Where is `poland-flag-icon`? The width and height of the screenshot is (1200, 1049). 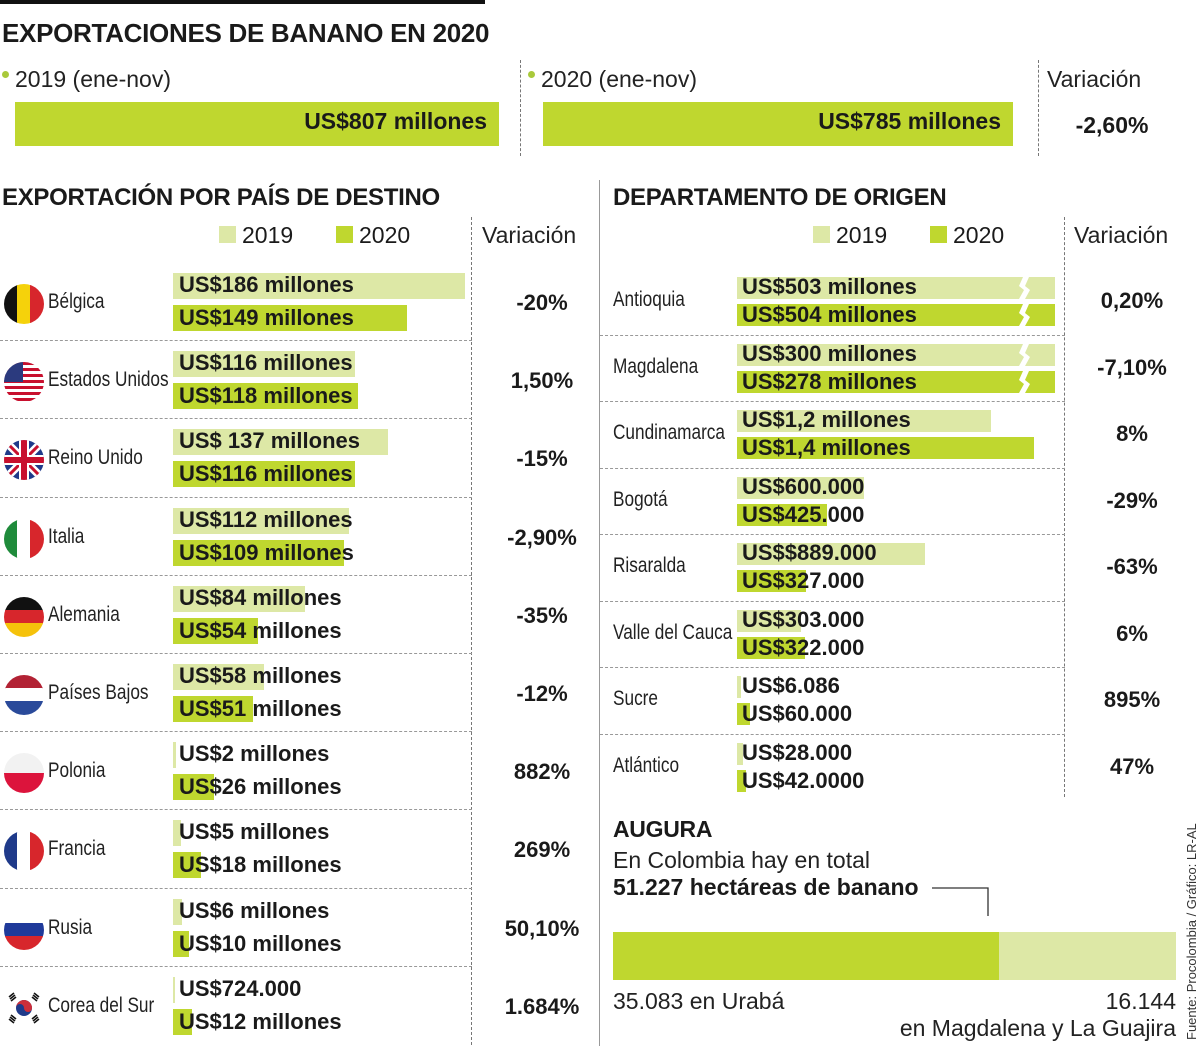 poland-flag-icon is located at coordinates (24, 773).